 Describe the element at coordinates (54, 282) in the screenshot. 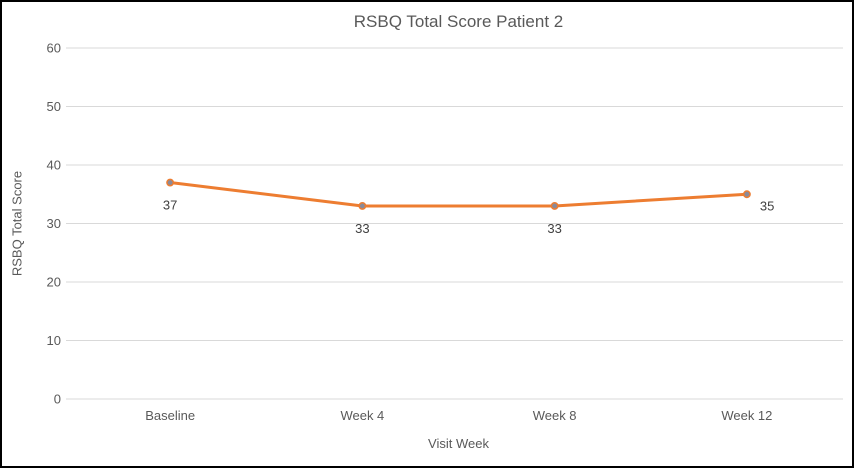

I see `y-tick-label: 20` at that location.